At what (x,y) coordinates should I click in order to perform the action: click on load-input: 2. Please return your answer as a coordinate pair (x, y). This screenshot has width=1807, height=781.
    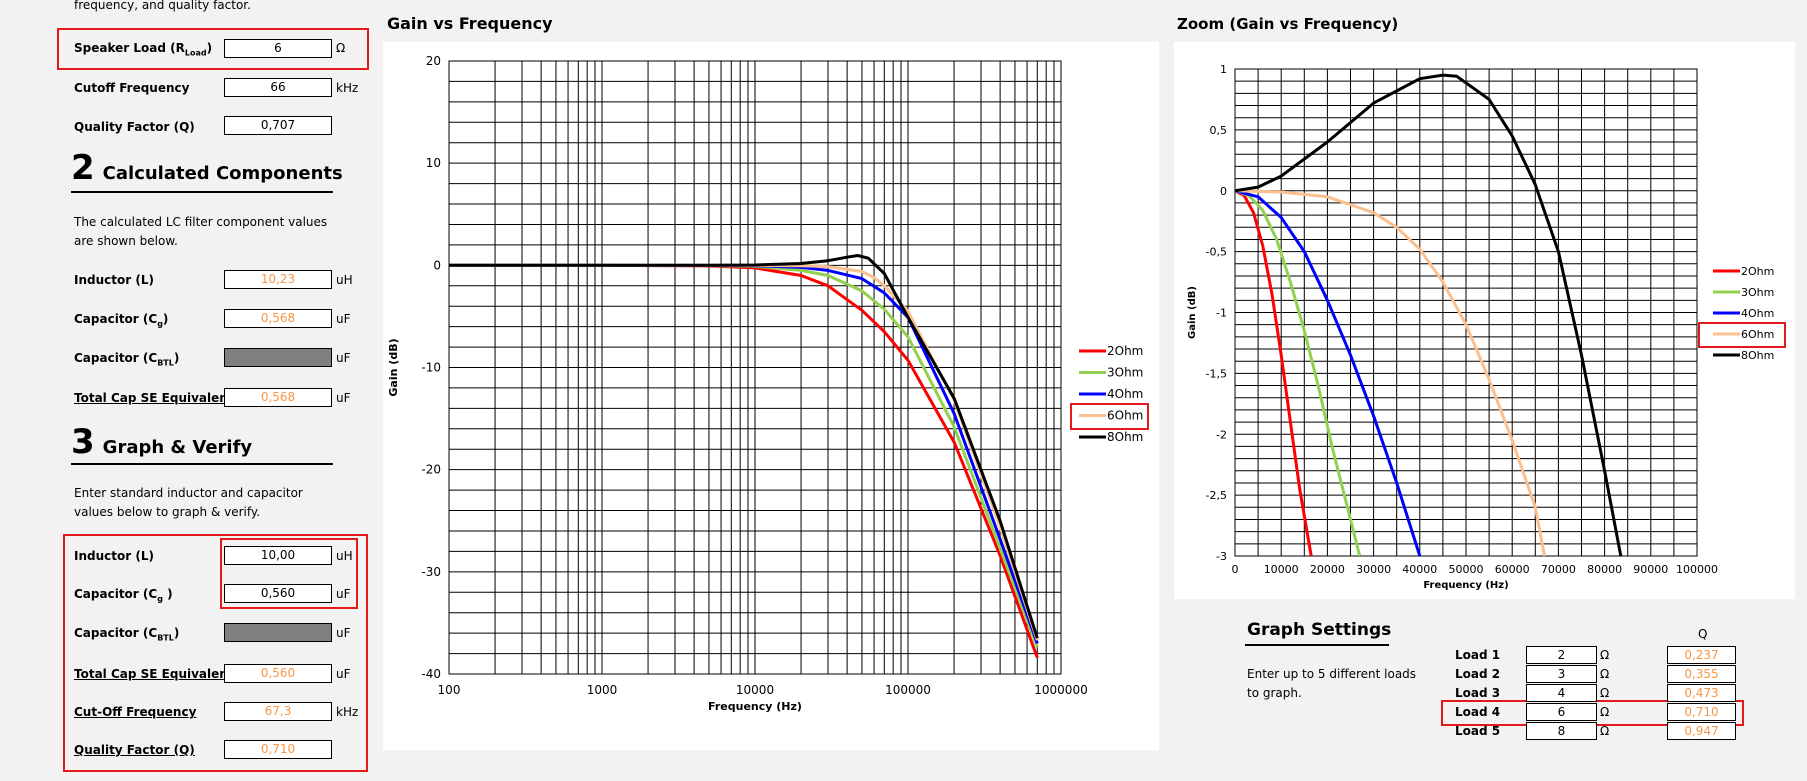
    Looking at the image, I should click on (1561, 655).